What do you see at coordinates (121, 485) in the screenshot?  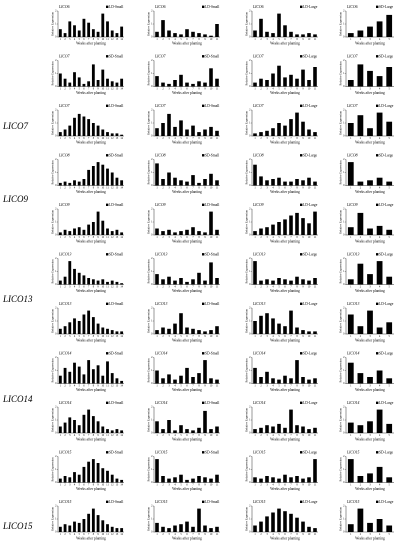 I see `x-tick-label: 14` at bounding box center [121, 485].